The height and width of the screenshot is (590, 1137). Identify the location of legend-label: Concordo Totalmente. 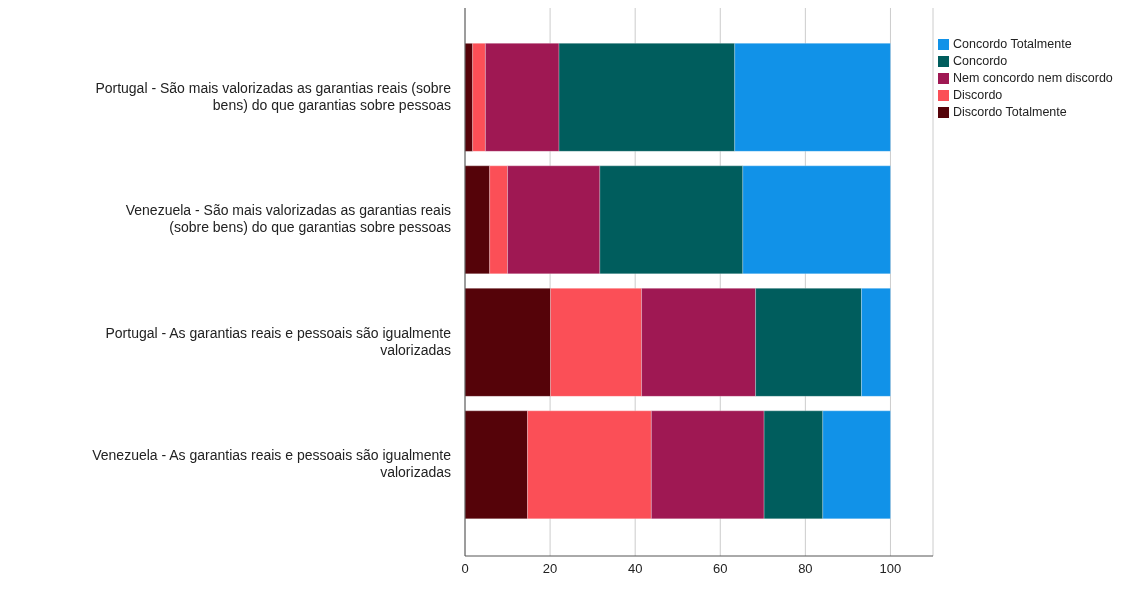
(1012, 44).